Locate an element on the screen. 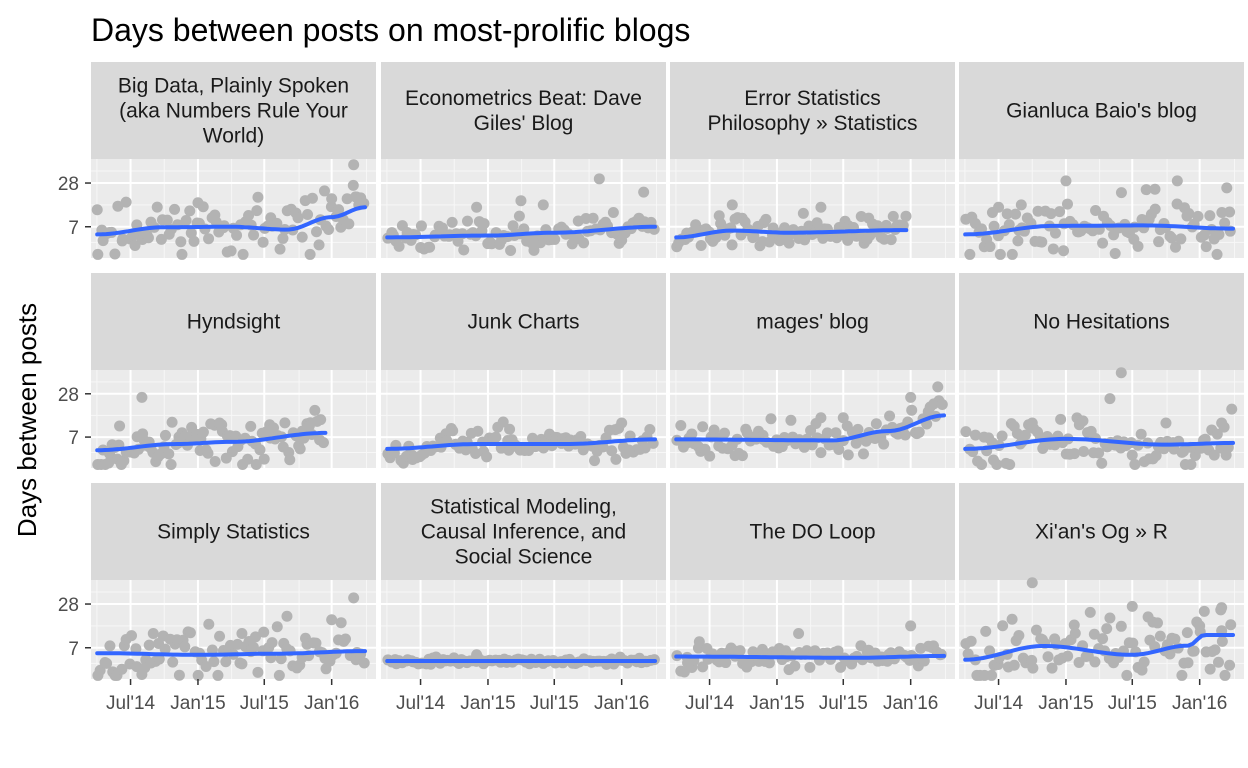 This screenshot has width=1248, height=768. facet-strip-label: Error Statistics is located at coordinates (812, 98).